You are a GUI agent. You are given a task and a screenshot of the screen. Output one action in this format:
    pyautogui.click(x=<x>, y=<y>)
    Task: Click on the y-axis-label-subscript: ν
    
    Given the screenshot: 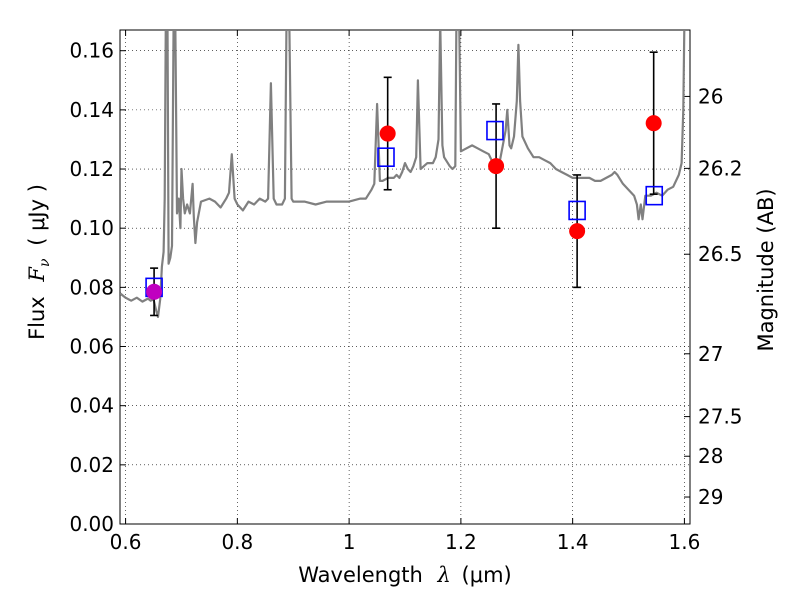 What is the action you would take?
    pyautogui.click(x=45, y=262)
    